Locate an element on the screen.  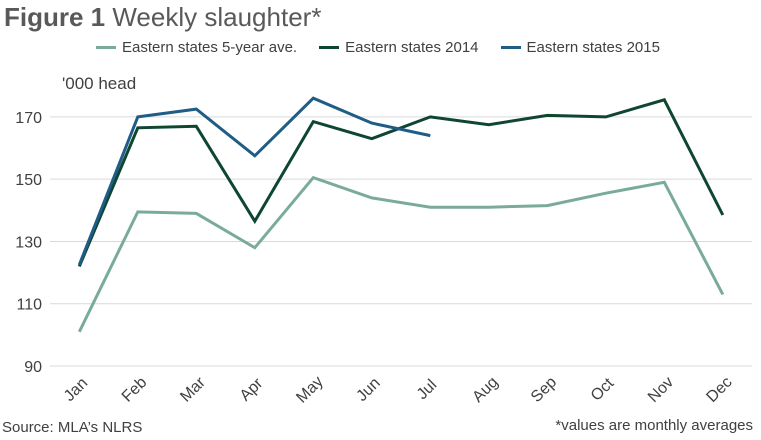
x-tick-label-jul: Jul is located at coordinates (427, 390).